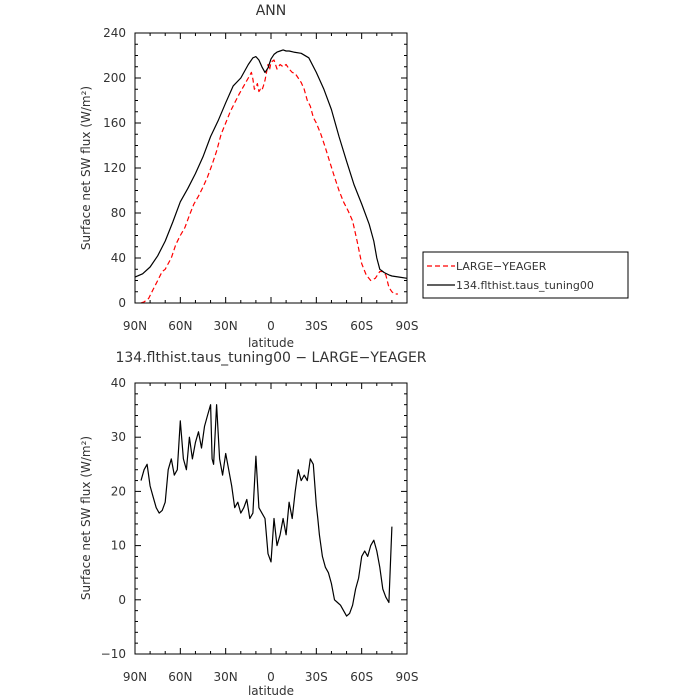 The image size is (700, 700). What do you see at coordinates (114, 33) in the screenshot?
I see `top-y-tick-label: 240` at bounding box center [114, 33].